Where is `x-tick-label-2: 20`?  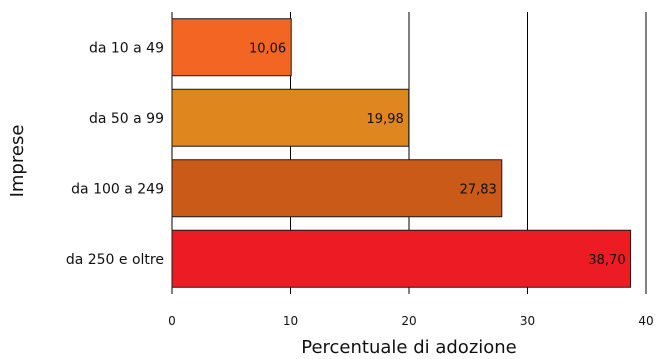
x-tick-label-2: 20 is located at coordinates (408, 321).